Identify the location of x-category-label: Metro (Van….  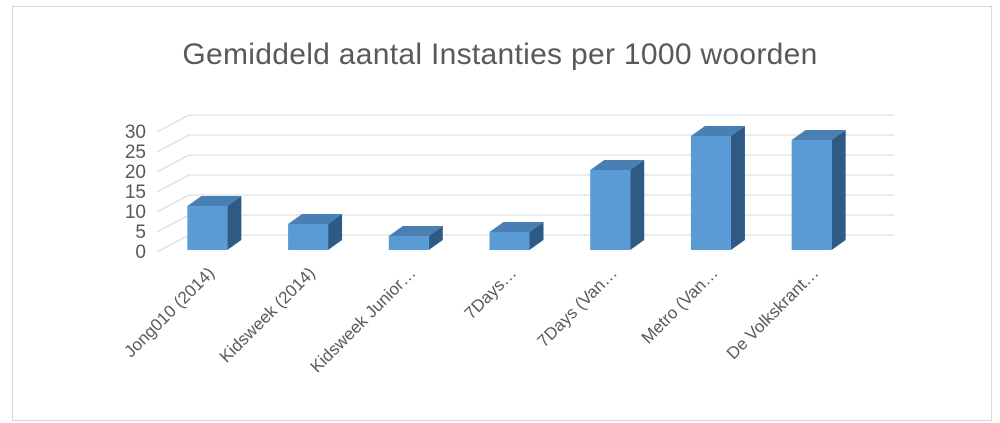
(680, 305).